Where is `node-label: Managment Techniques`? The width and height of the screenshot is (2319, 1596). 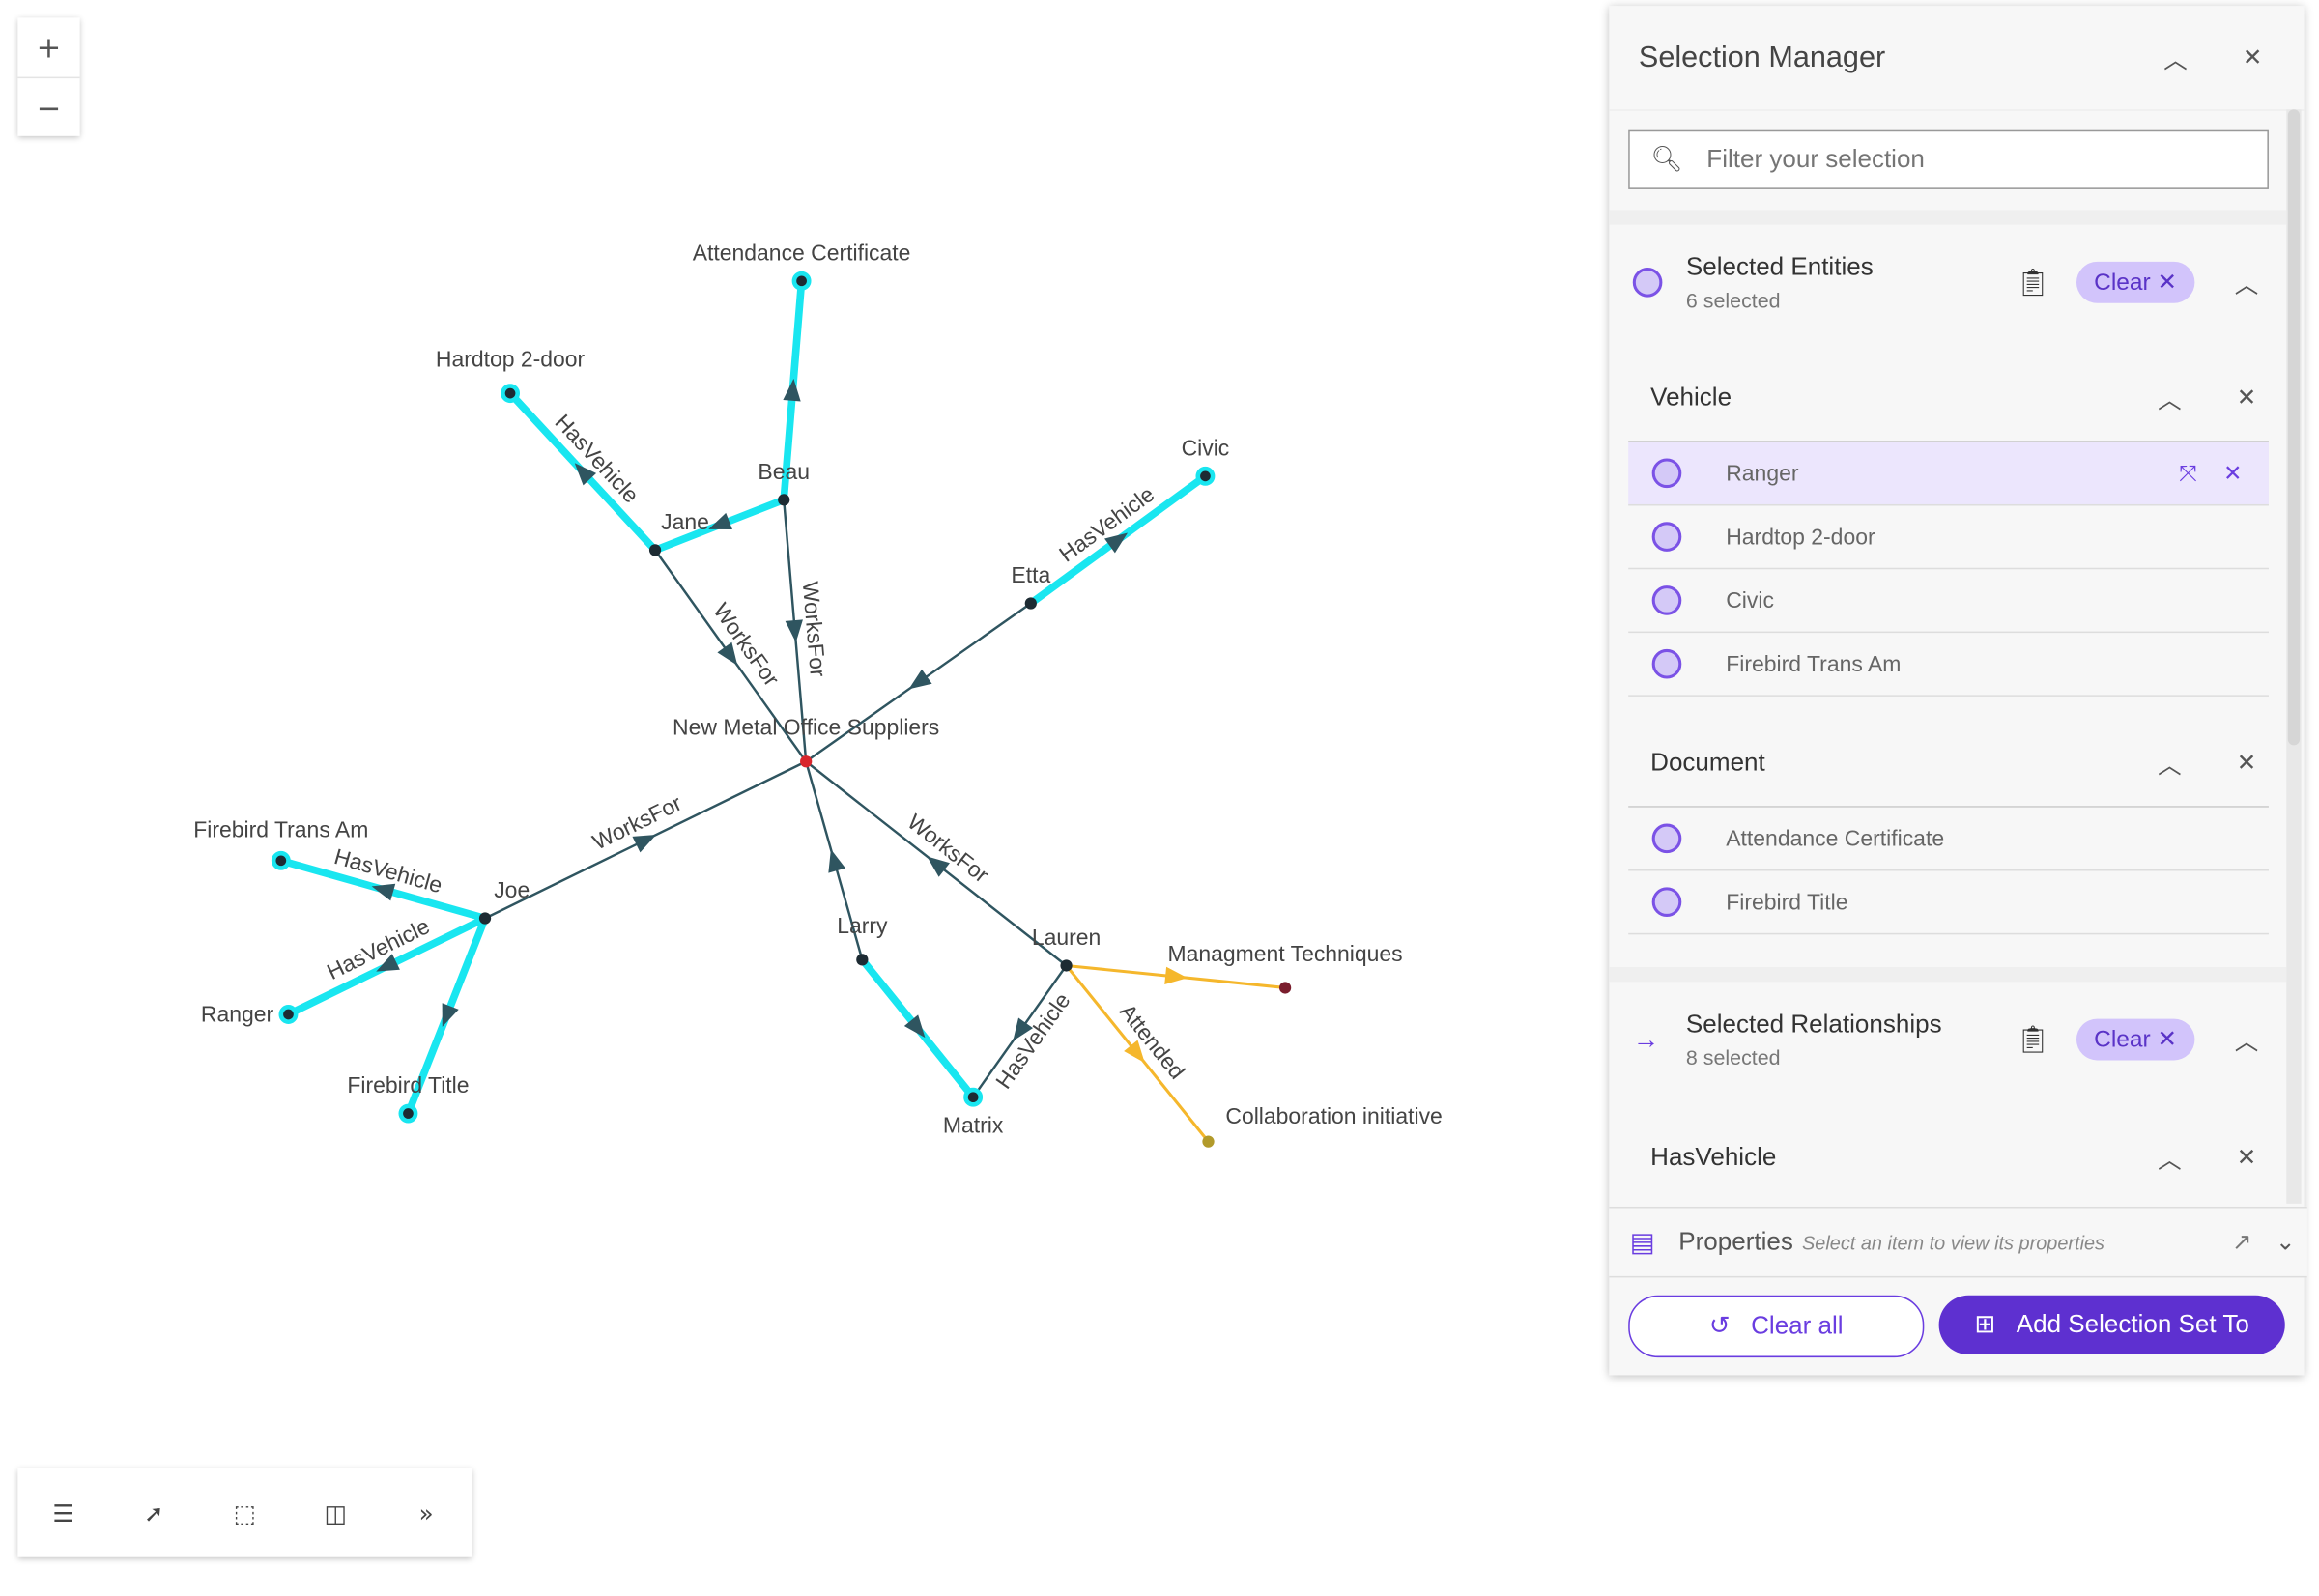
node-label: Managment Techniques is located at coordinates (1286, 953).